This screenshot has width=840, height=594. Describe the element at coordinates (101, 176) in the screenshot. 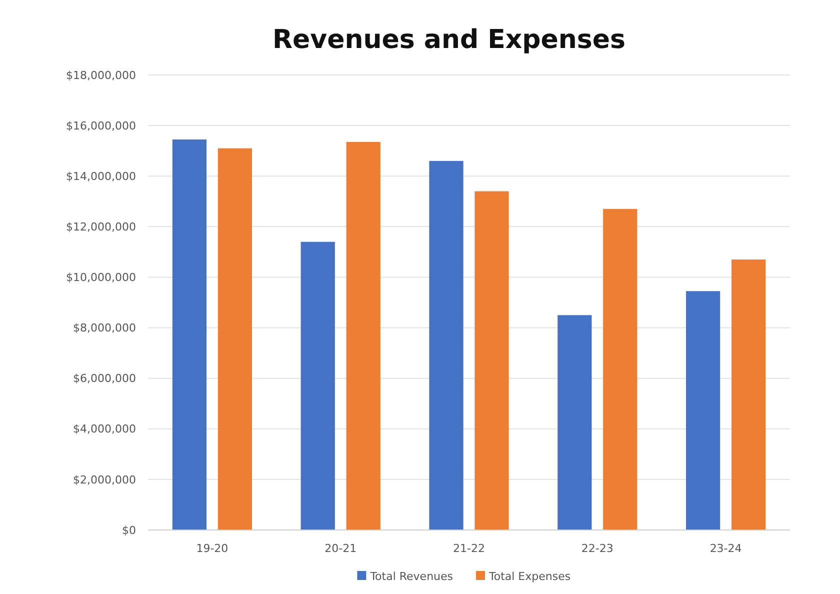

I see `y-tick-label: $14,000,000` at that location.